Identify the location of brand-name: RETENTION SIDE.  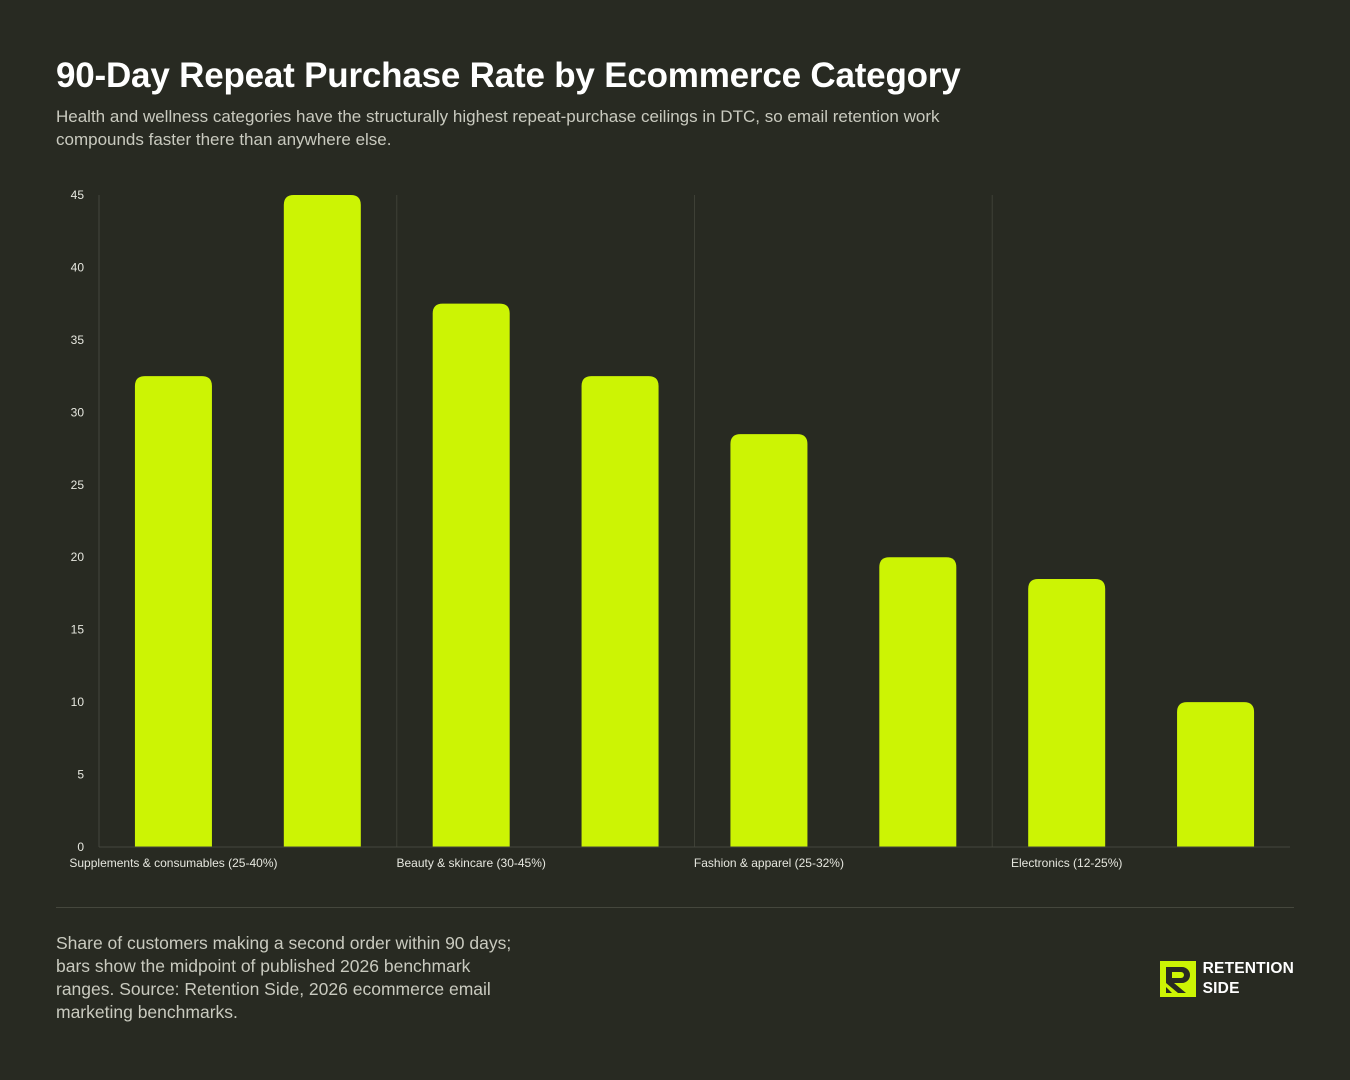
(1248, 979).